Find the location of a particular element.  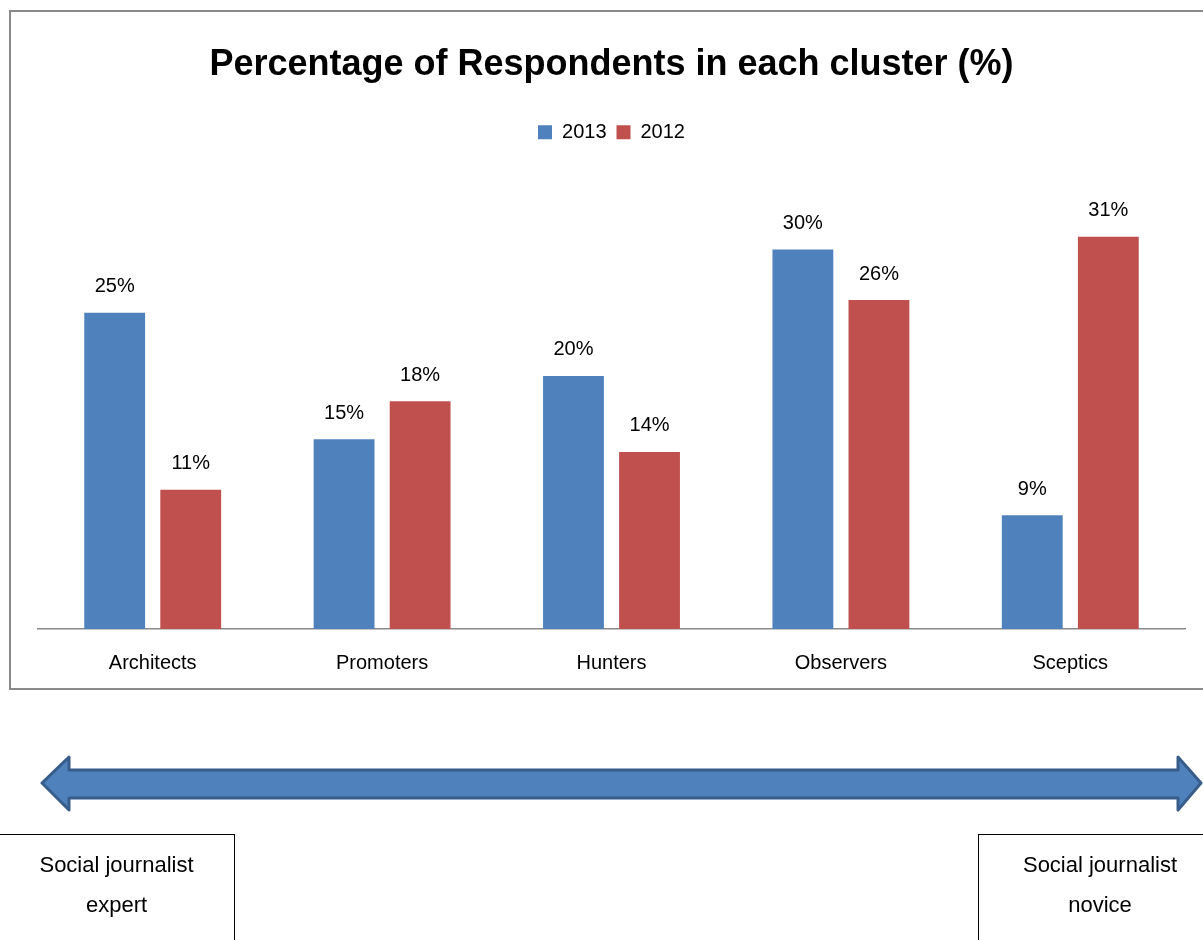

text: Social journalist expert is located at coordinates (117, 887).